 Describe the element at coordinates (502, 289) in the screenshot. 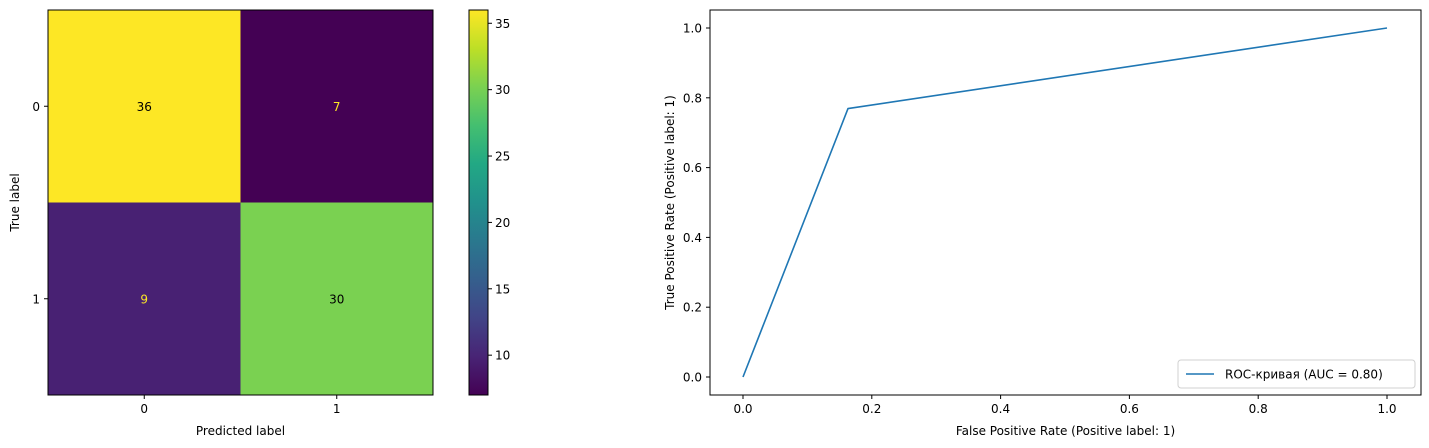

I see `colorbar-tick-label-1: 15` at that location.